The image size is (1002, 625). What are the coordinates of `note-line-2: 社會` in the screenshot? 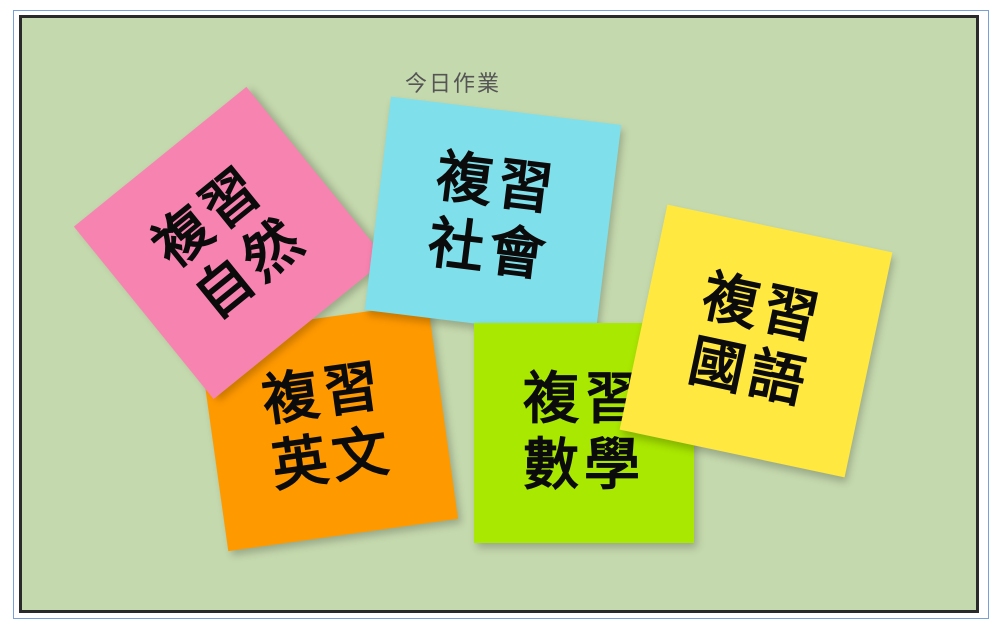 It's located at (489, 250).